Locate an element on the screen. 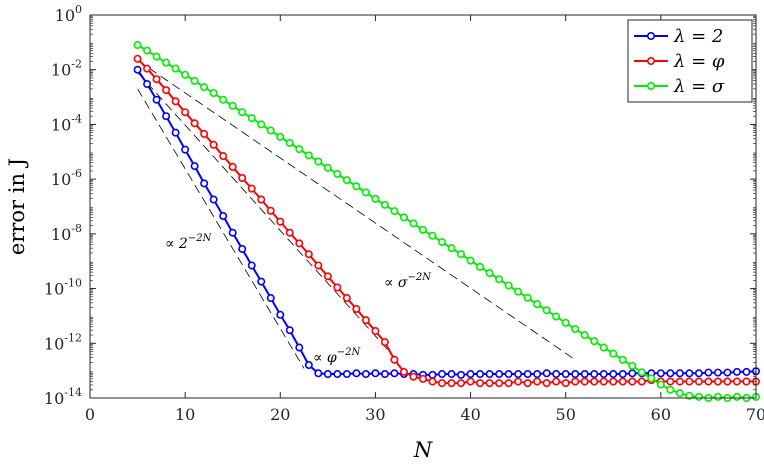  legend: λ = 2 λ = φ λ = σ is located at coordinates (690, 61).